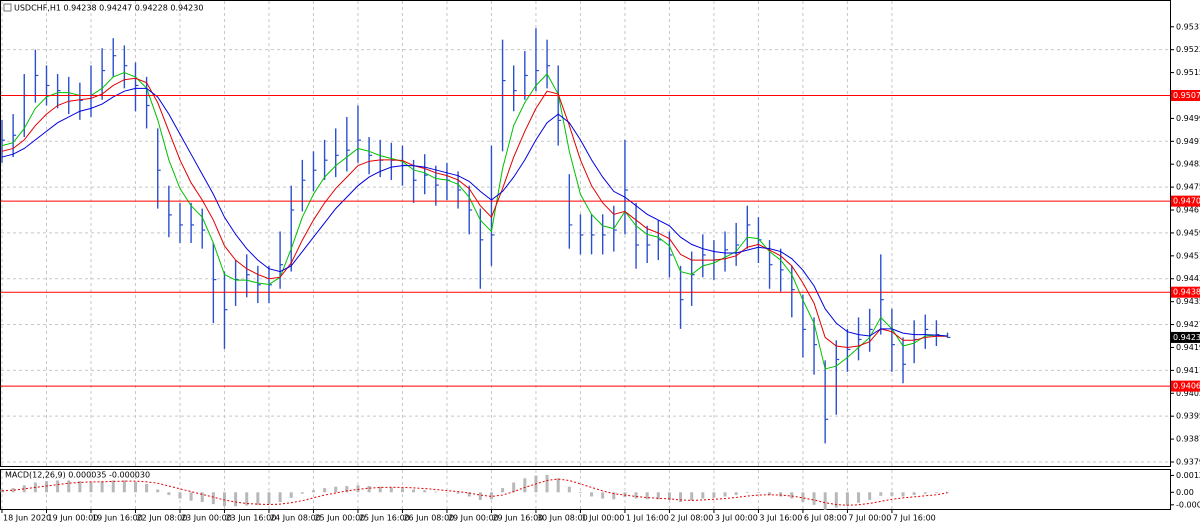  Describe the element at coordinates (1188, 141) in the screenshot. I see `y-tick-label: 0.94915` at that location.